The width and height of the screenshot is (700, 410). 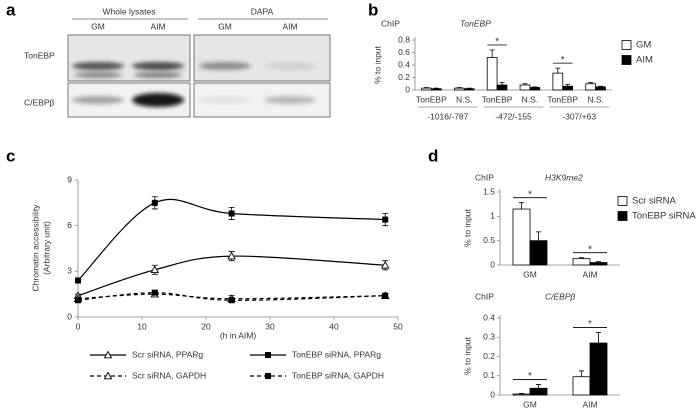 I want to click on y-tick-label: 0.4, so click(x=489, y=317).